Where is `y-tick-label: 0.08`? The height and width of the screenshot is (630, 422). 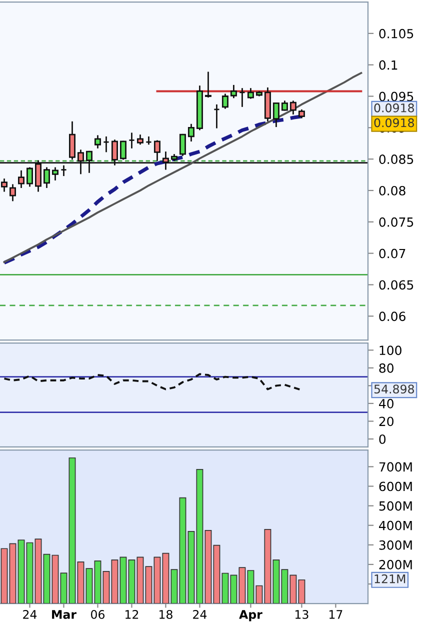 y-tick-label: 0.08 is located at coordinates (392, 191).